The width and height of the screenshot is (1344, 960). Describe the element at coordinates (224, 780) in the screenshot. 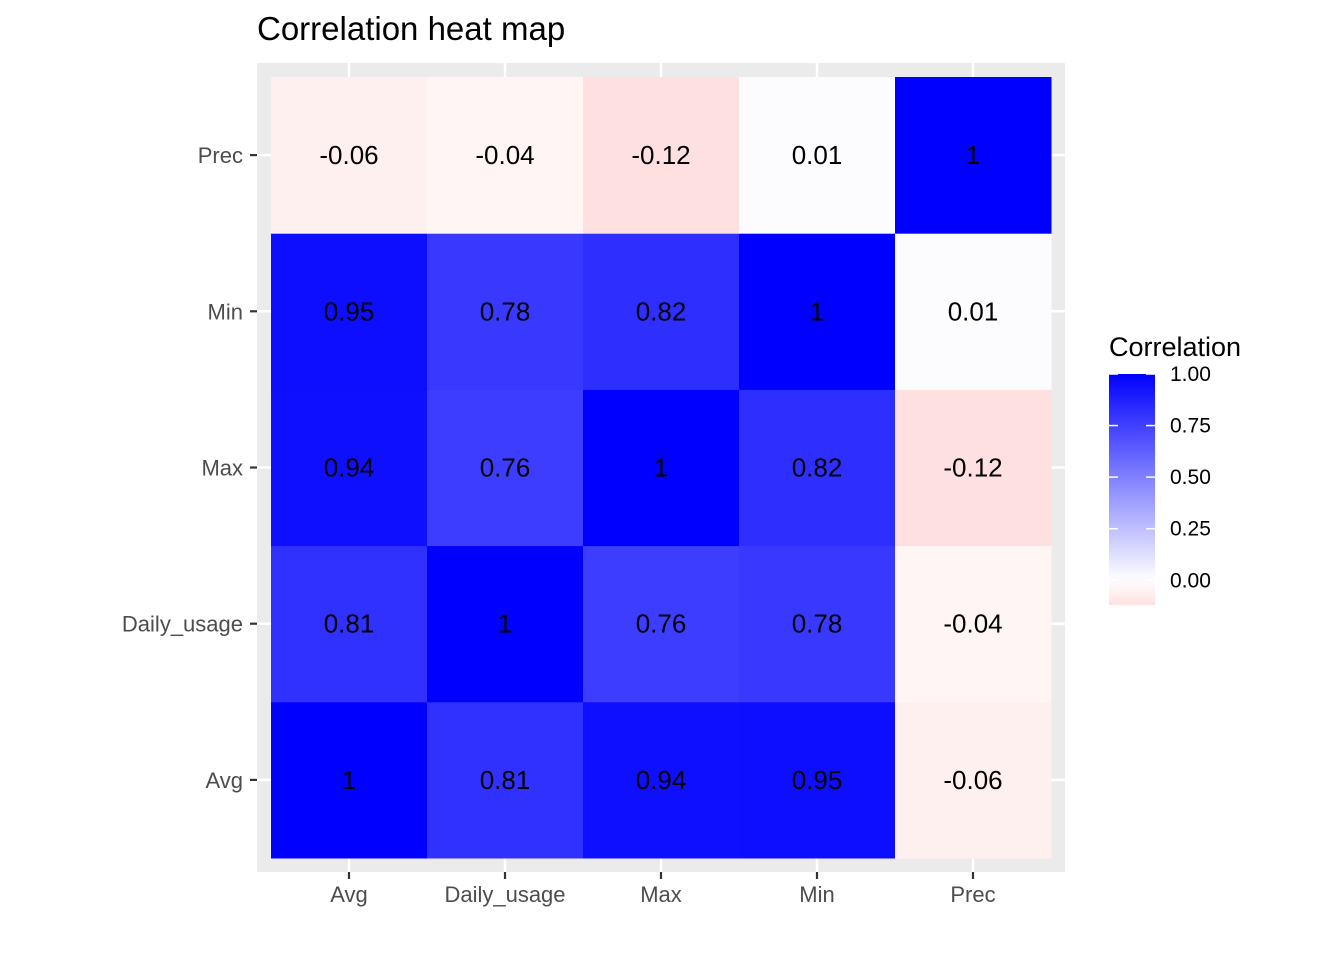

I see `y-axis-tick-label: Avg` at that location.